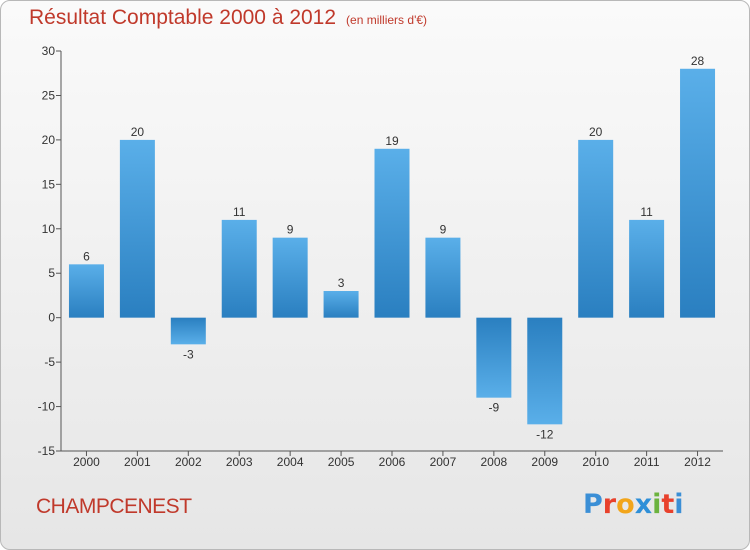 The image size is (750, 550). What do you see at coordinates (49, 140) in the screenshot?
I see `y-tick-label: 20` at bounding box center [49, 140].